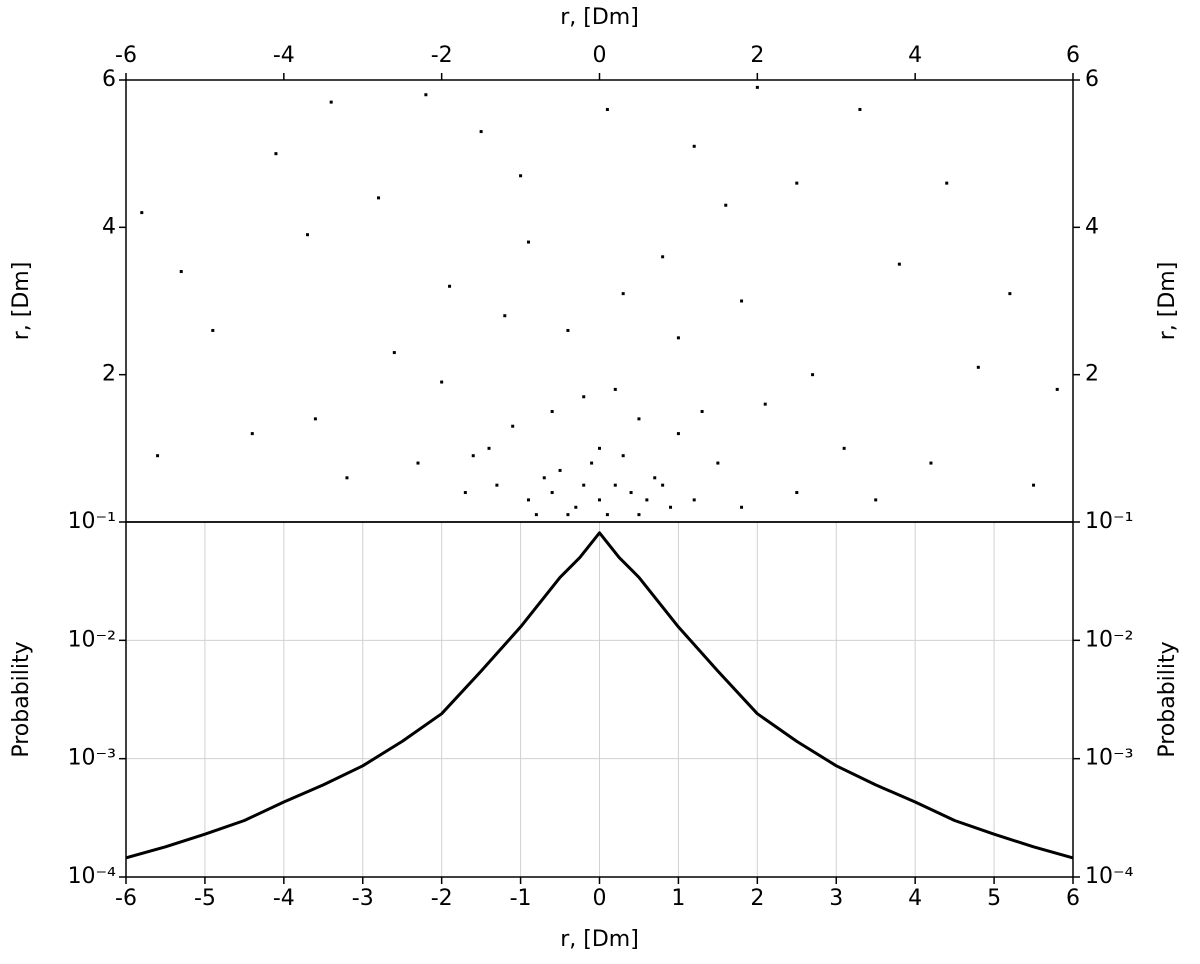  What do you see at coordinates (442, 55) in the screenshot?
I see `x-tick-label: -2` at bounding box center [442, 55].